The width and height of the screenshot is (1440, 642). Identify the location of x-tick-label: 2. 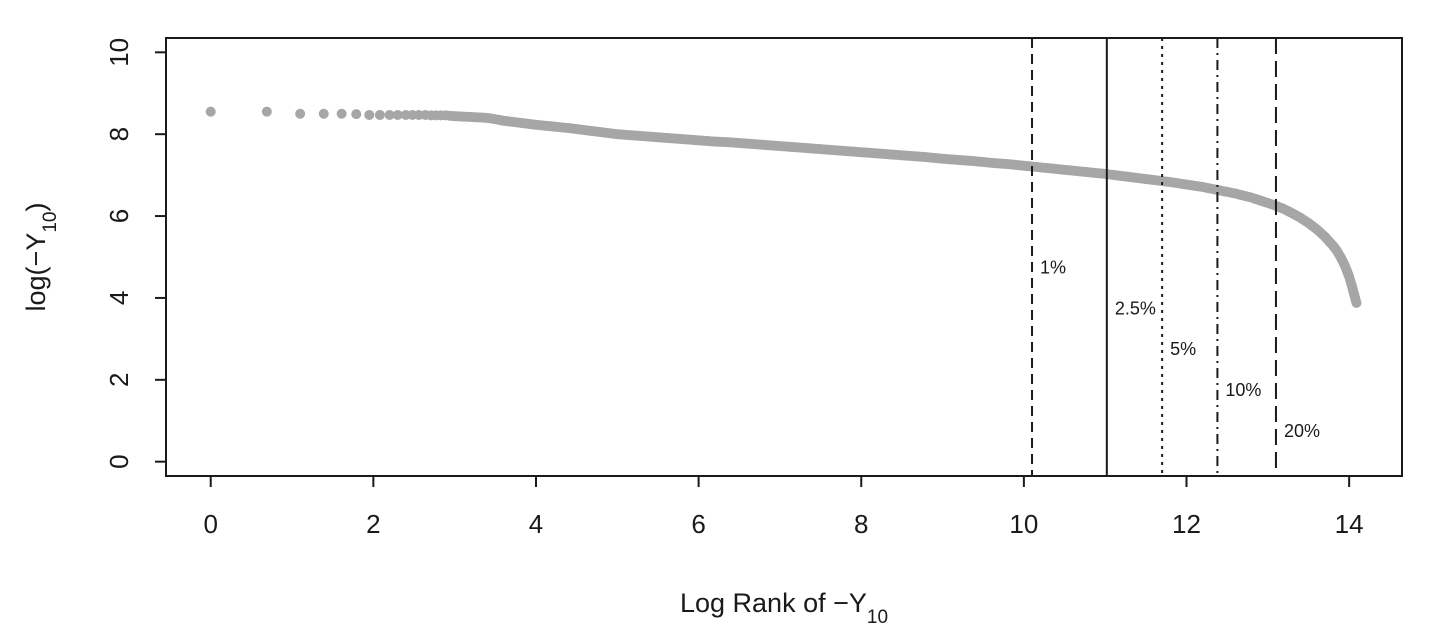
(373, 524).